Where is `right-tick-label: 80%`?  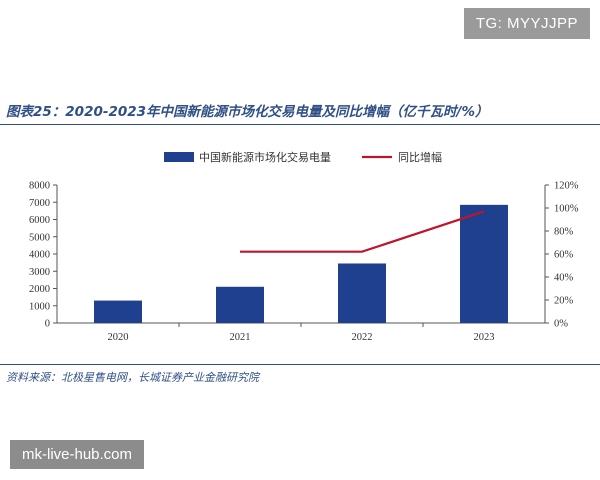
right-tick-label: 80% is located at coordinates (564, 232).